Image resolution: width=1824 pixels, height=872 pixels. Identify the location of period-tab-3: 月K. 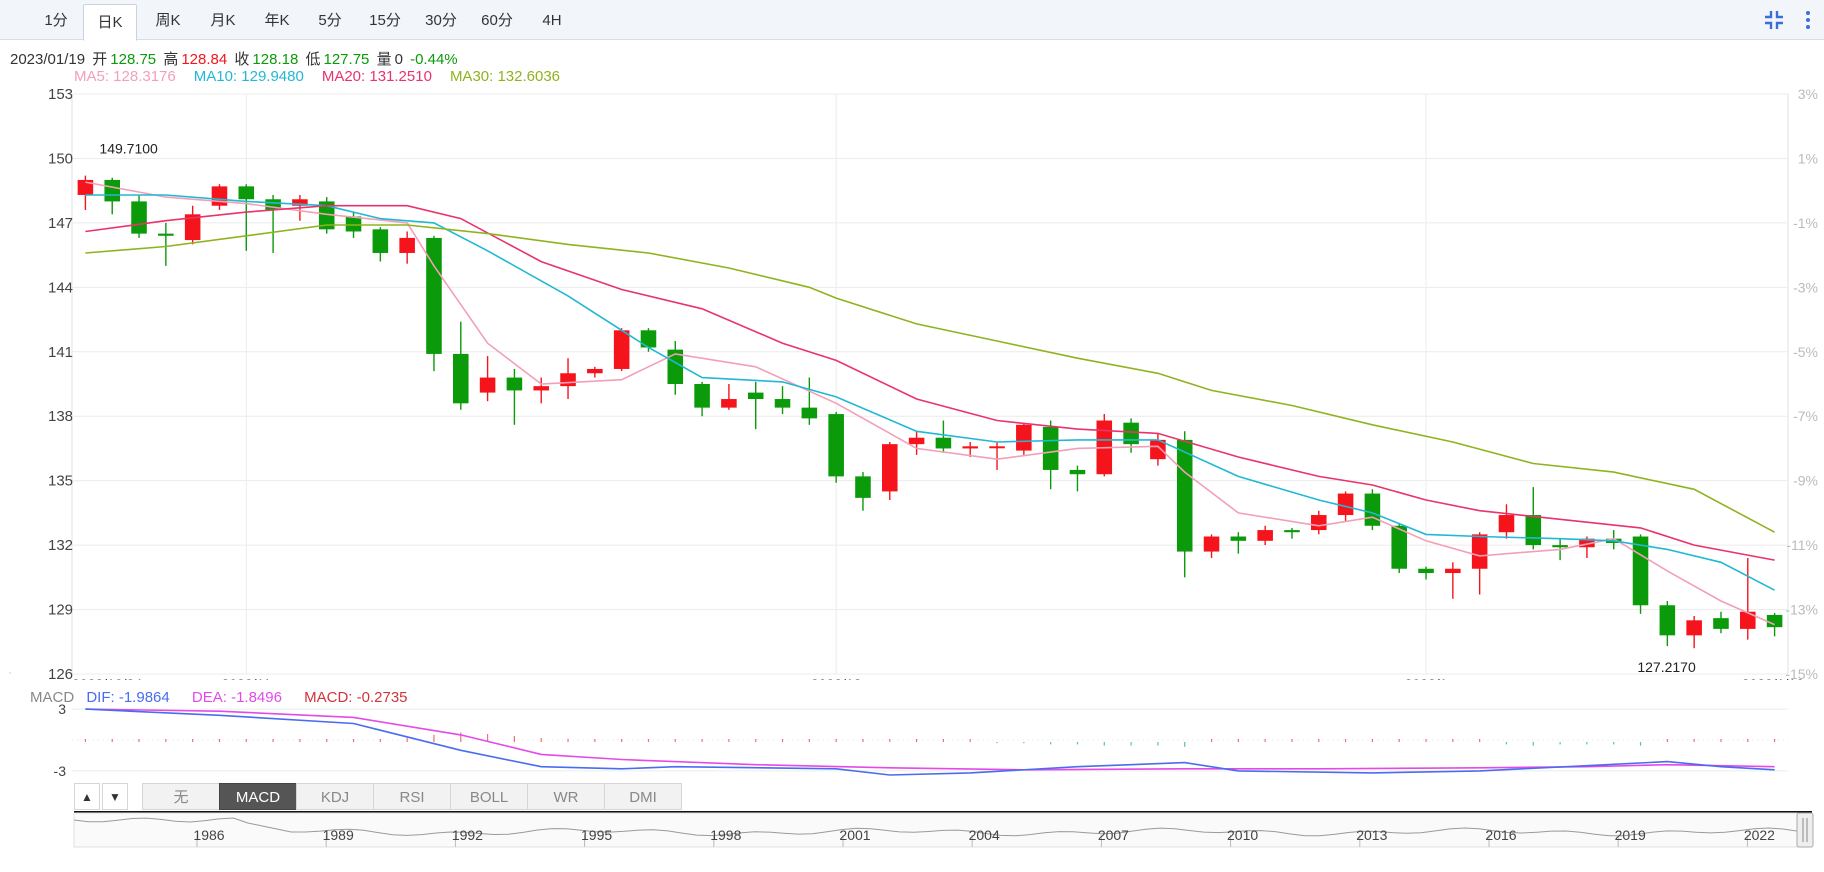
(223, 20).